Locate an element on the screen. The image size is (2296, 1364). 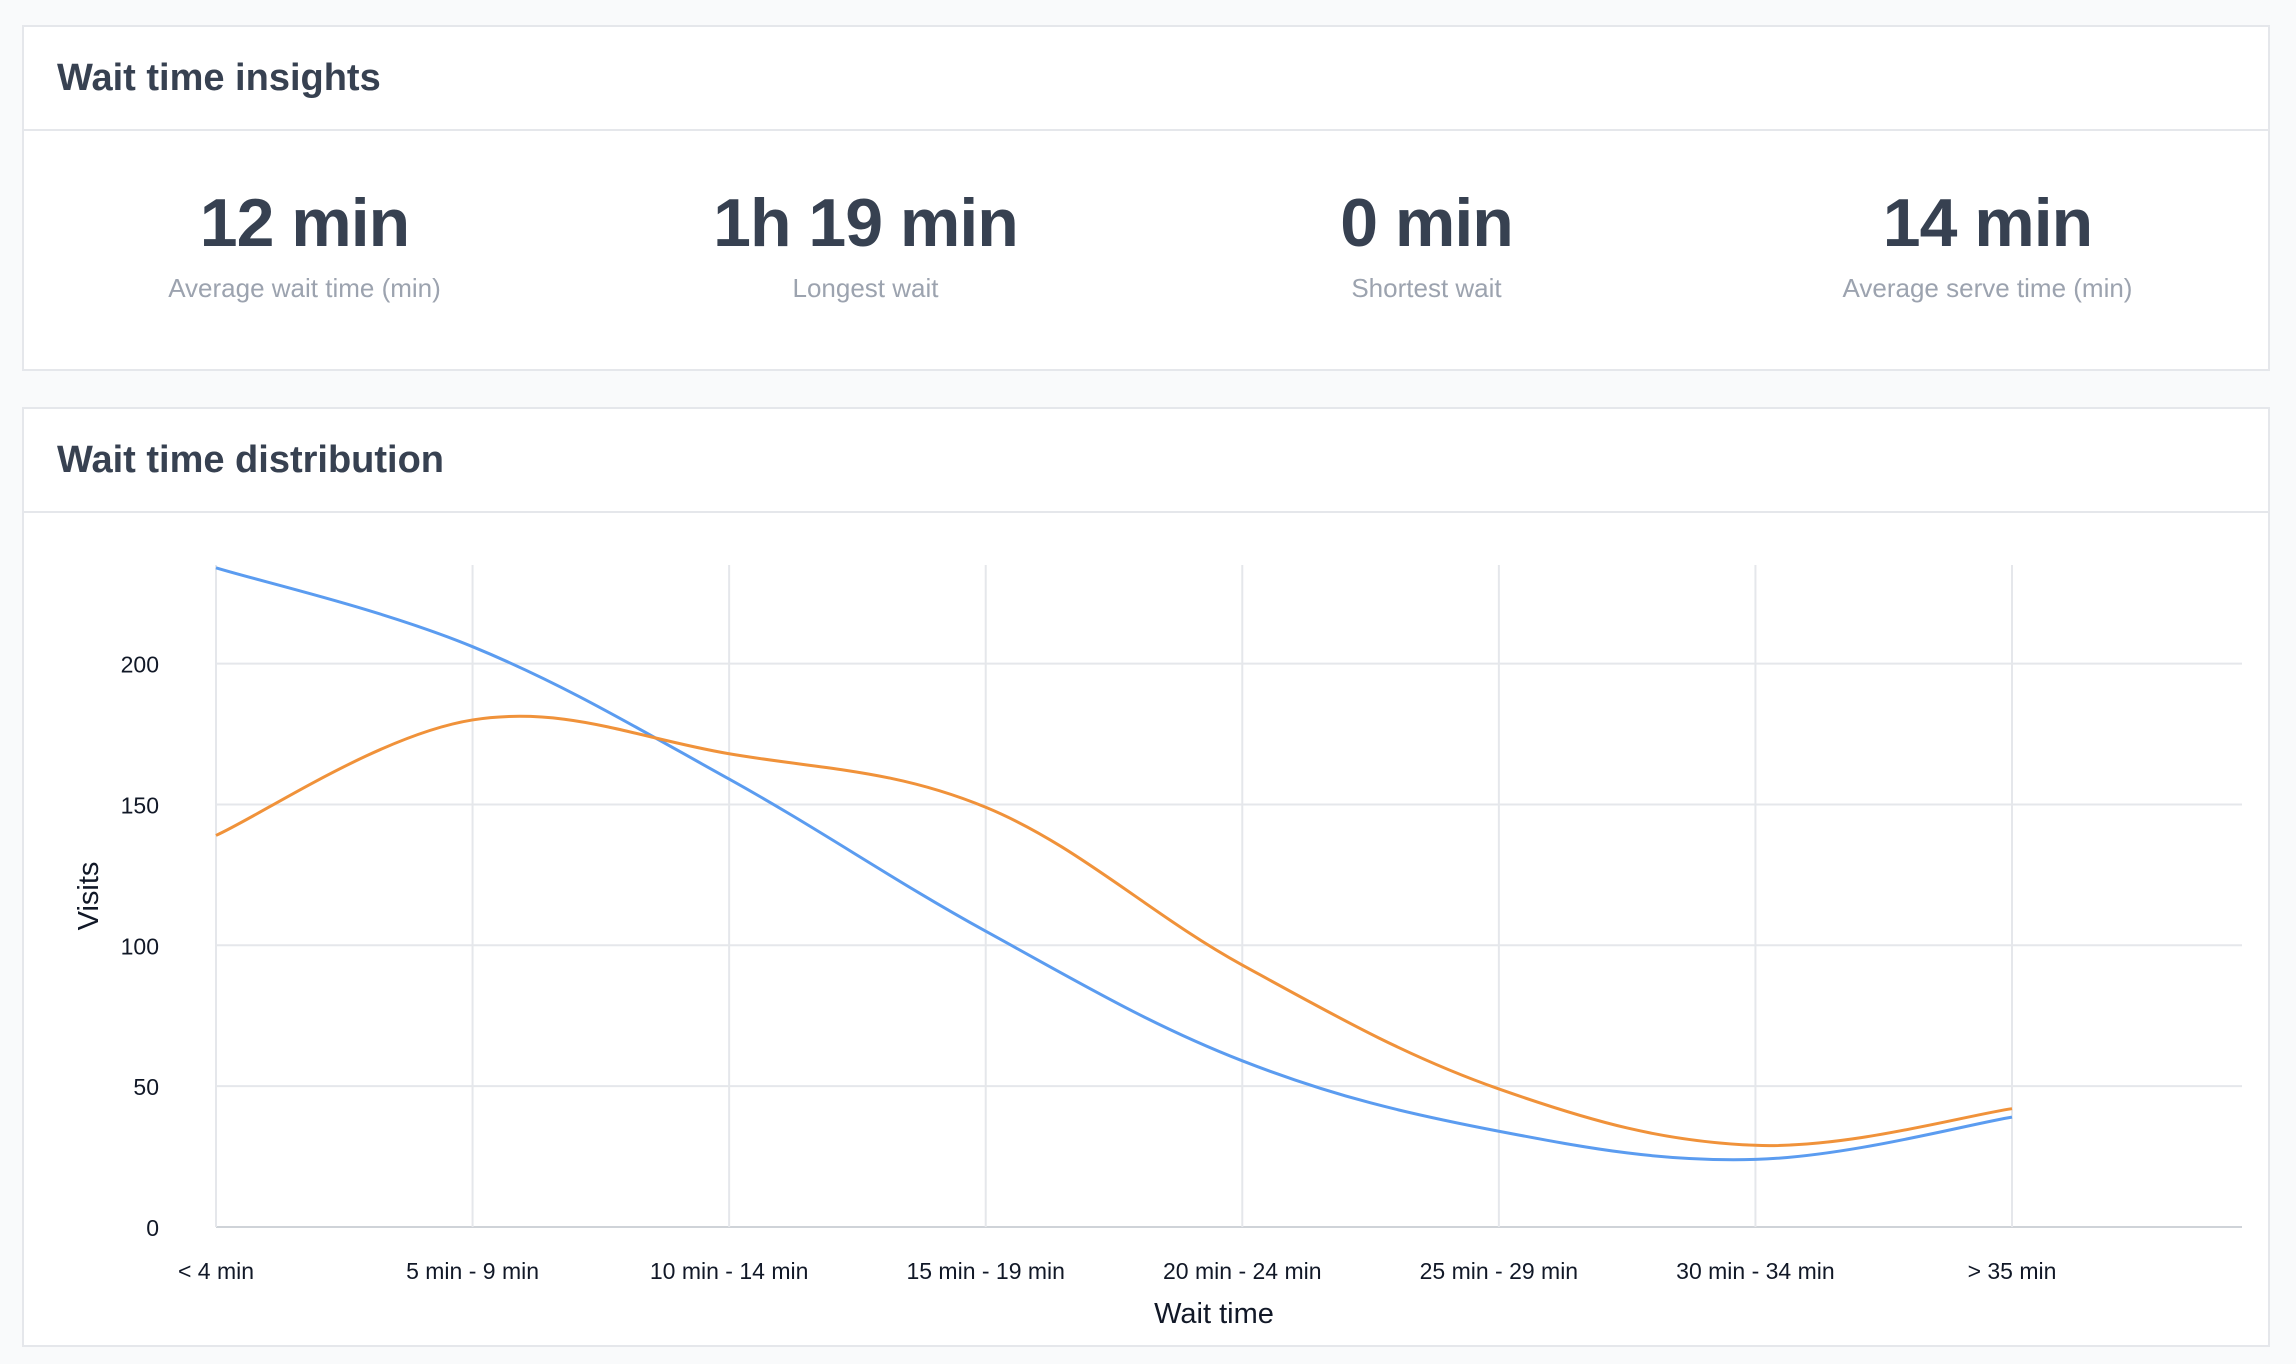
y-axis-title: Visits is located at coordinates (89, 896).